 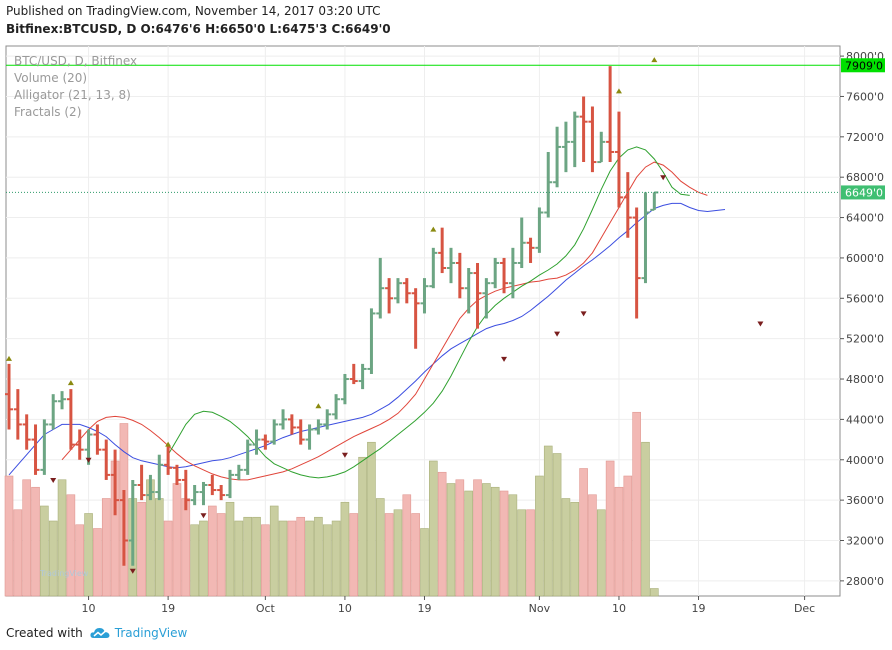 What do you see at coordinates (540, 608) in the screenshot?
I see `x-tick-label: Nov` at bounding box center [540, 608].